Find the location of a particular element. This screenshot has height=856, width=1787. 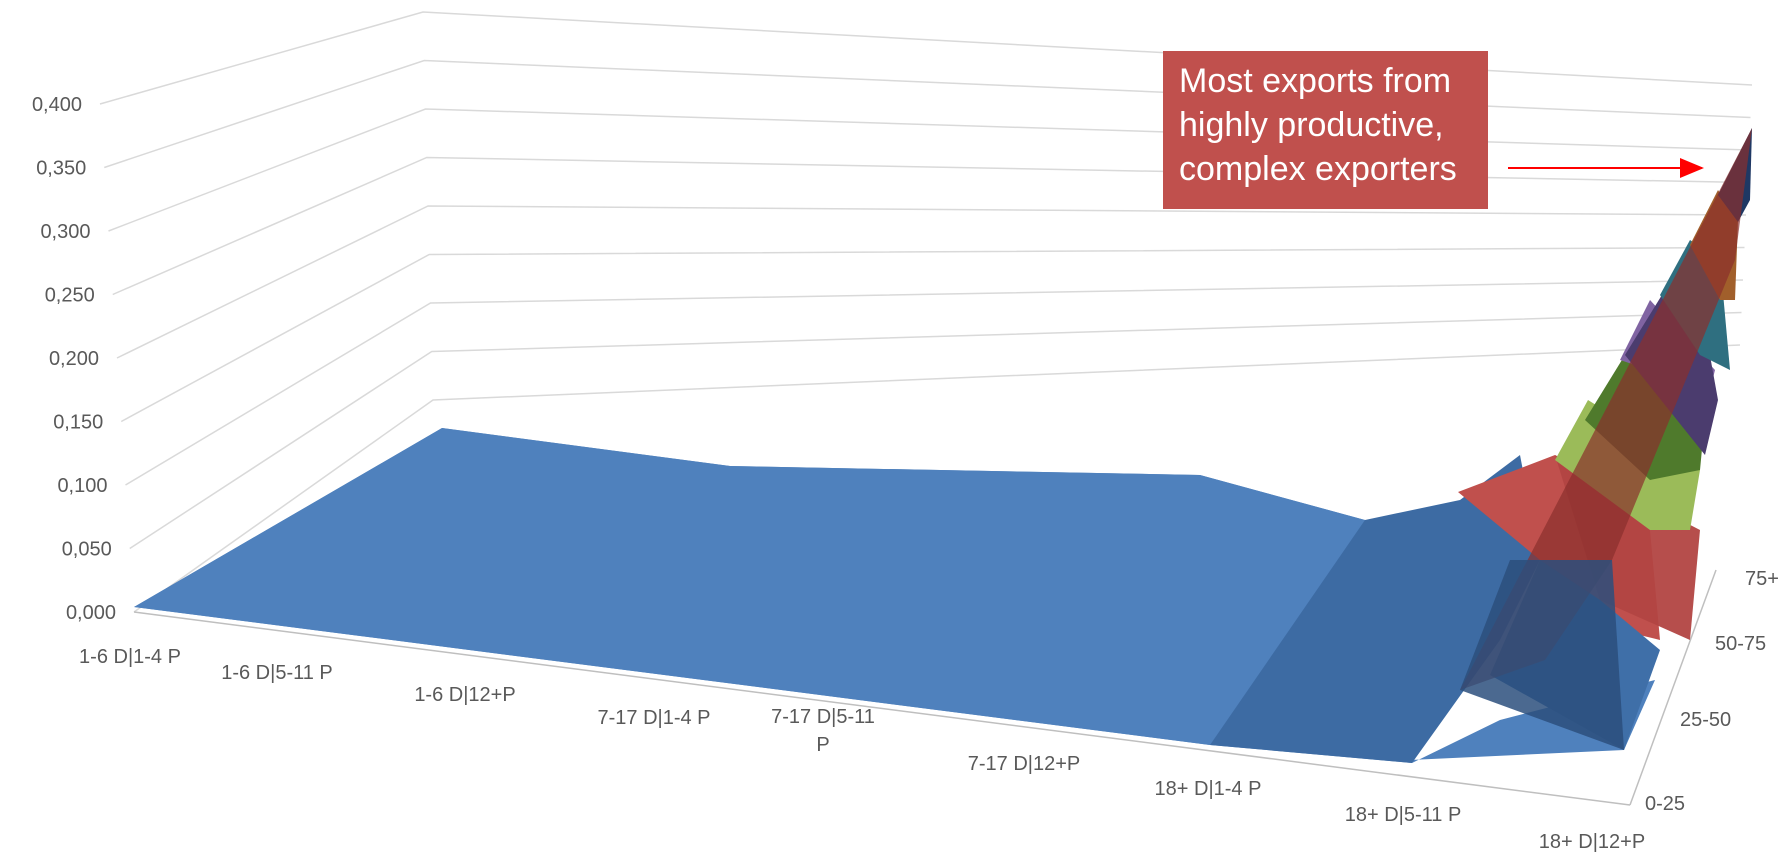

x-tick-label: 18+ D|5-11 P is located at coordinates (1403, 815).